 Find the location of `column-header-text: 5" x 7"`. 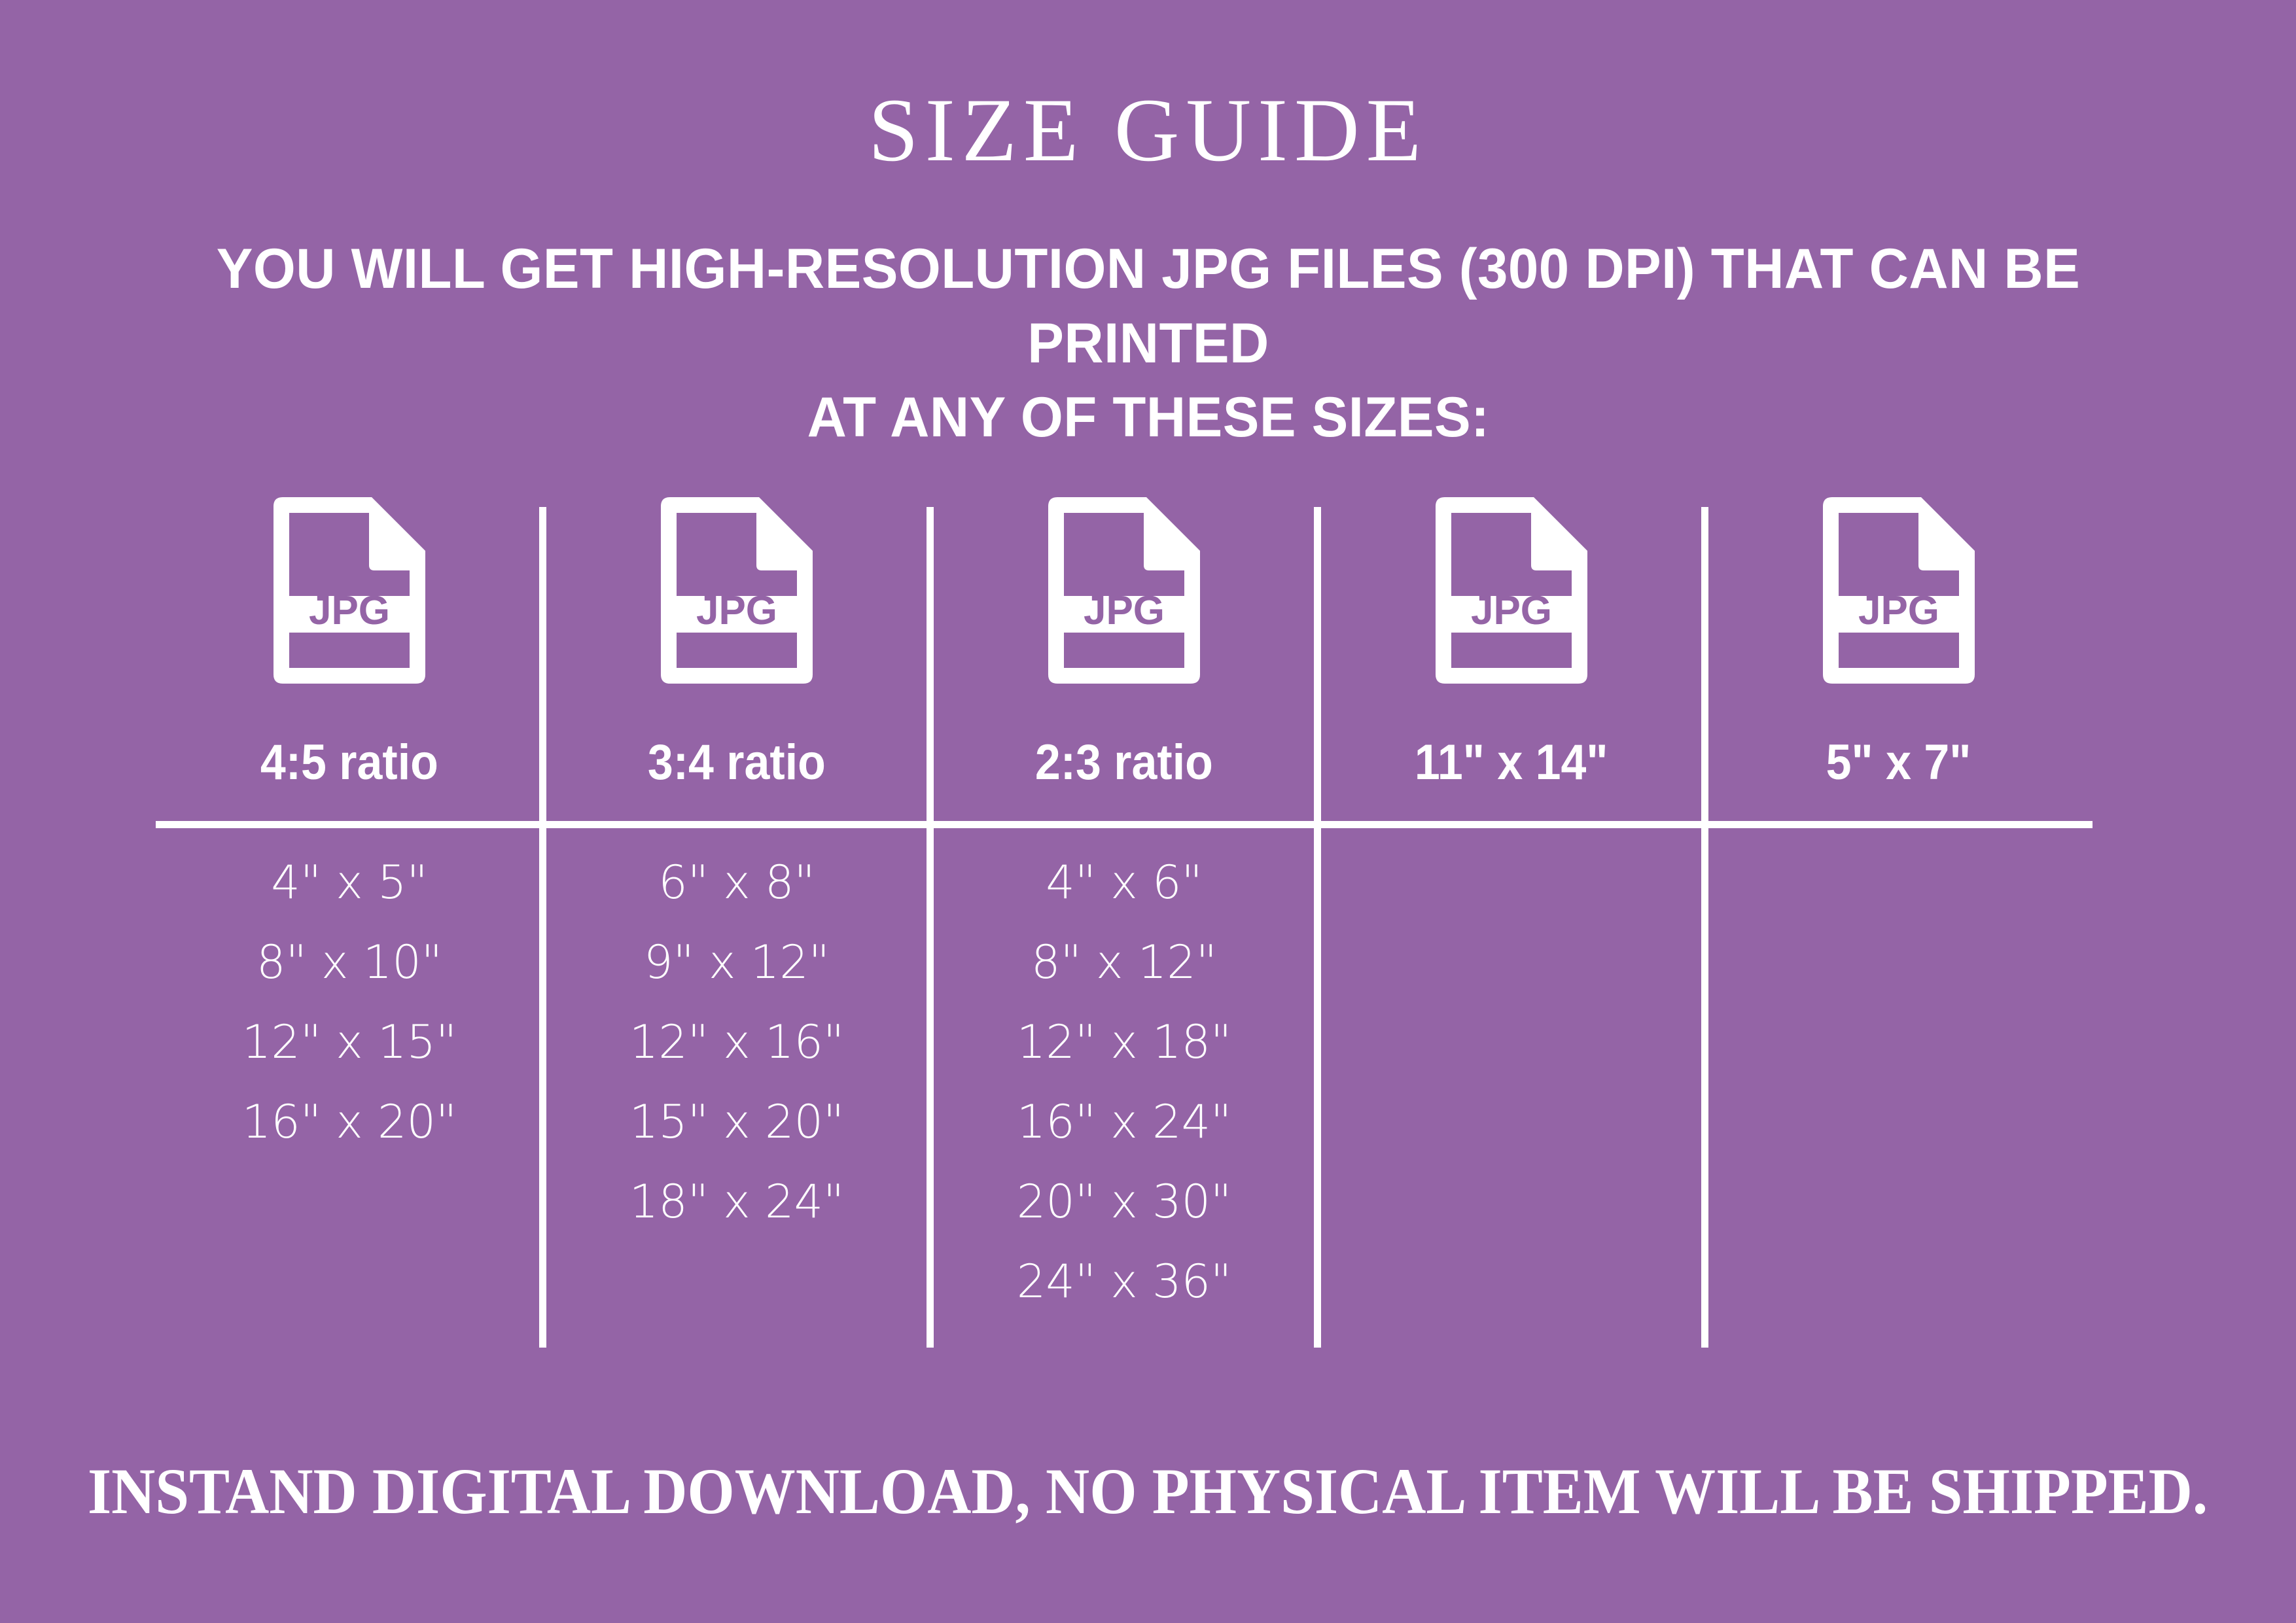

column-header-text: 5" x 7" is located at coordinates (1899, 762).